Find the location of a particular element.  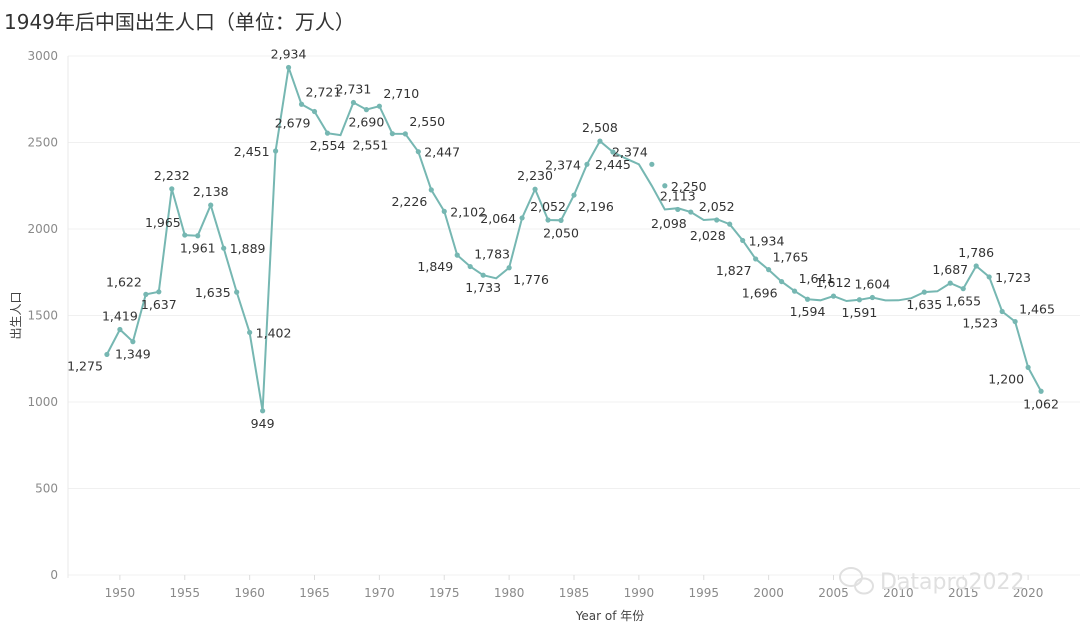

data-label: 1,402 is located at coordinates (274, 332).